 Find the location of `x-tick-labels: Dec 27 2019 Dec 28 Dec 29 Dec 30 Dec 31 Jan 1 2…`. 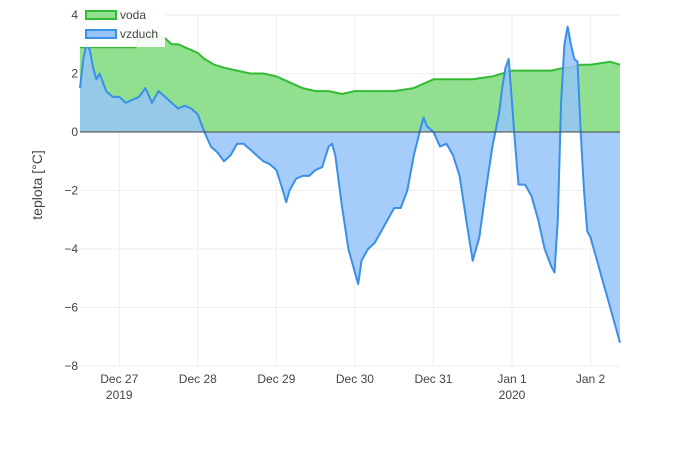

x-tick-labels: Dec 27 2019 Dec 28 Dec 29 Dec 30 Dec 31 Jan 1 2… is located at coordinates (352, 387).